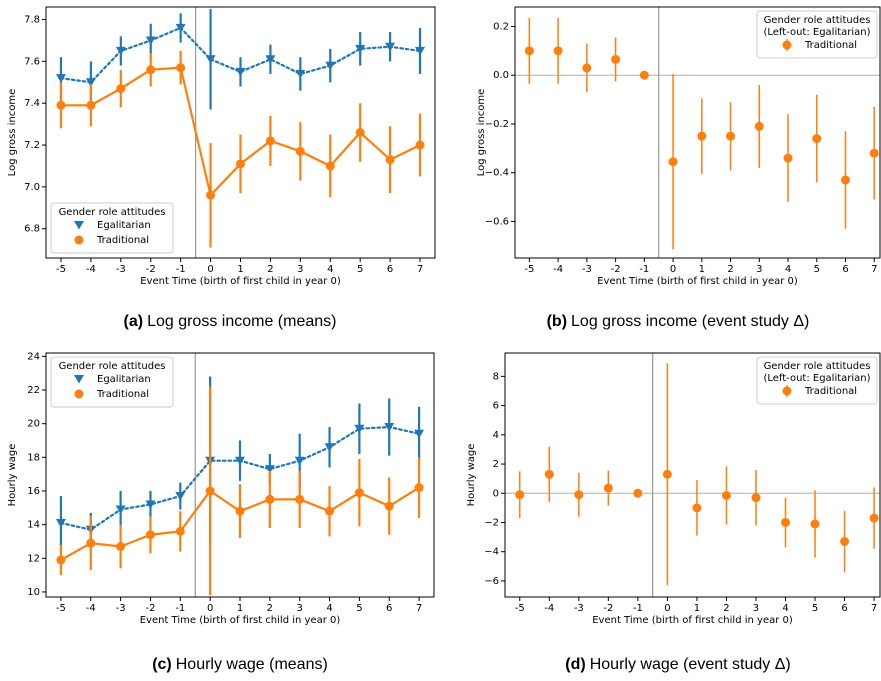  I want to click on y-tick-label: 20, so click(33, 424).